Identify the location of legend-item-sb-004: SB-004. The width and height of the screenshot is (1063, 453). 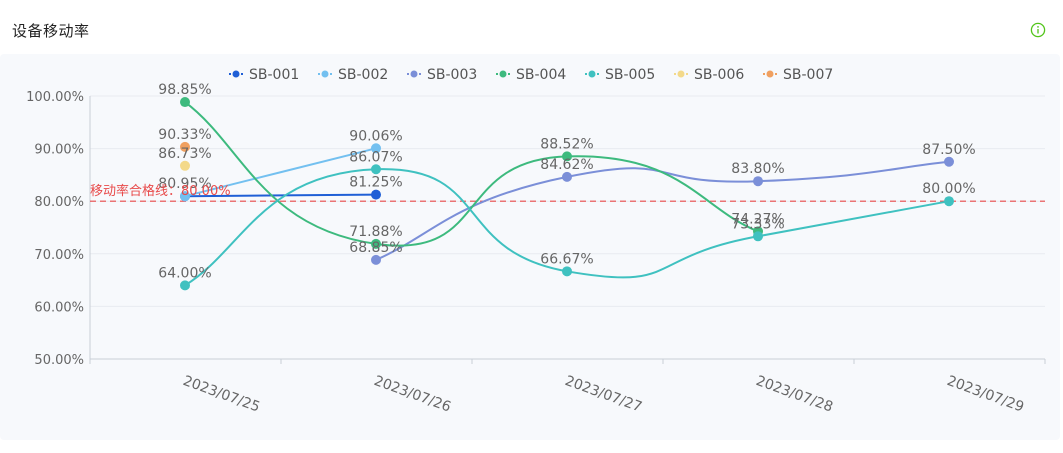
(531, 75).